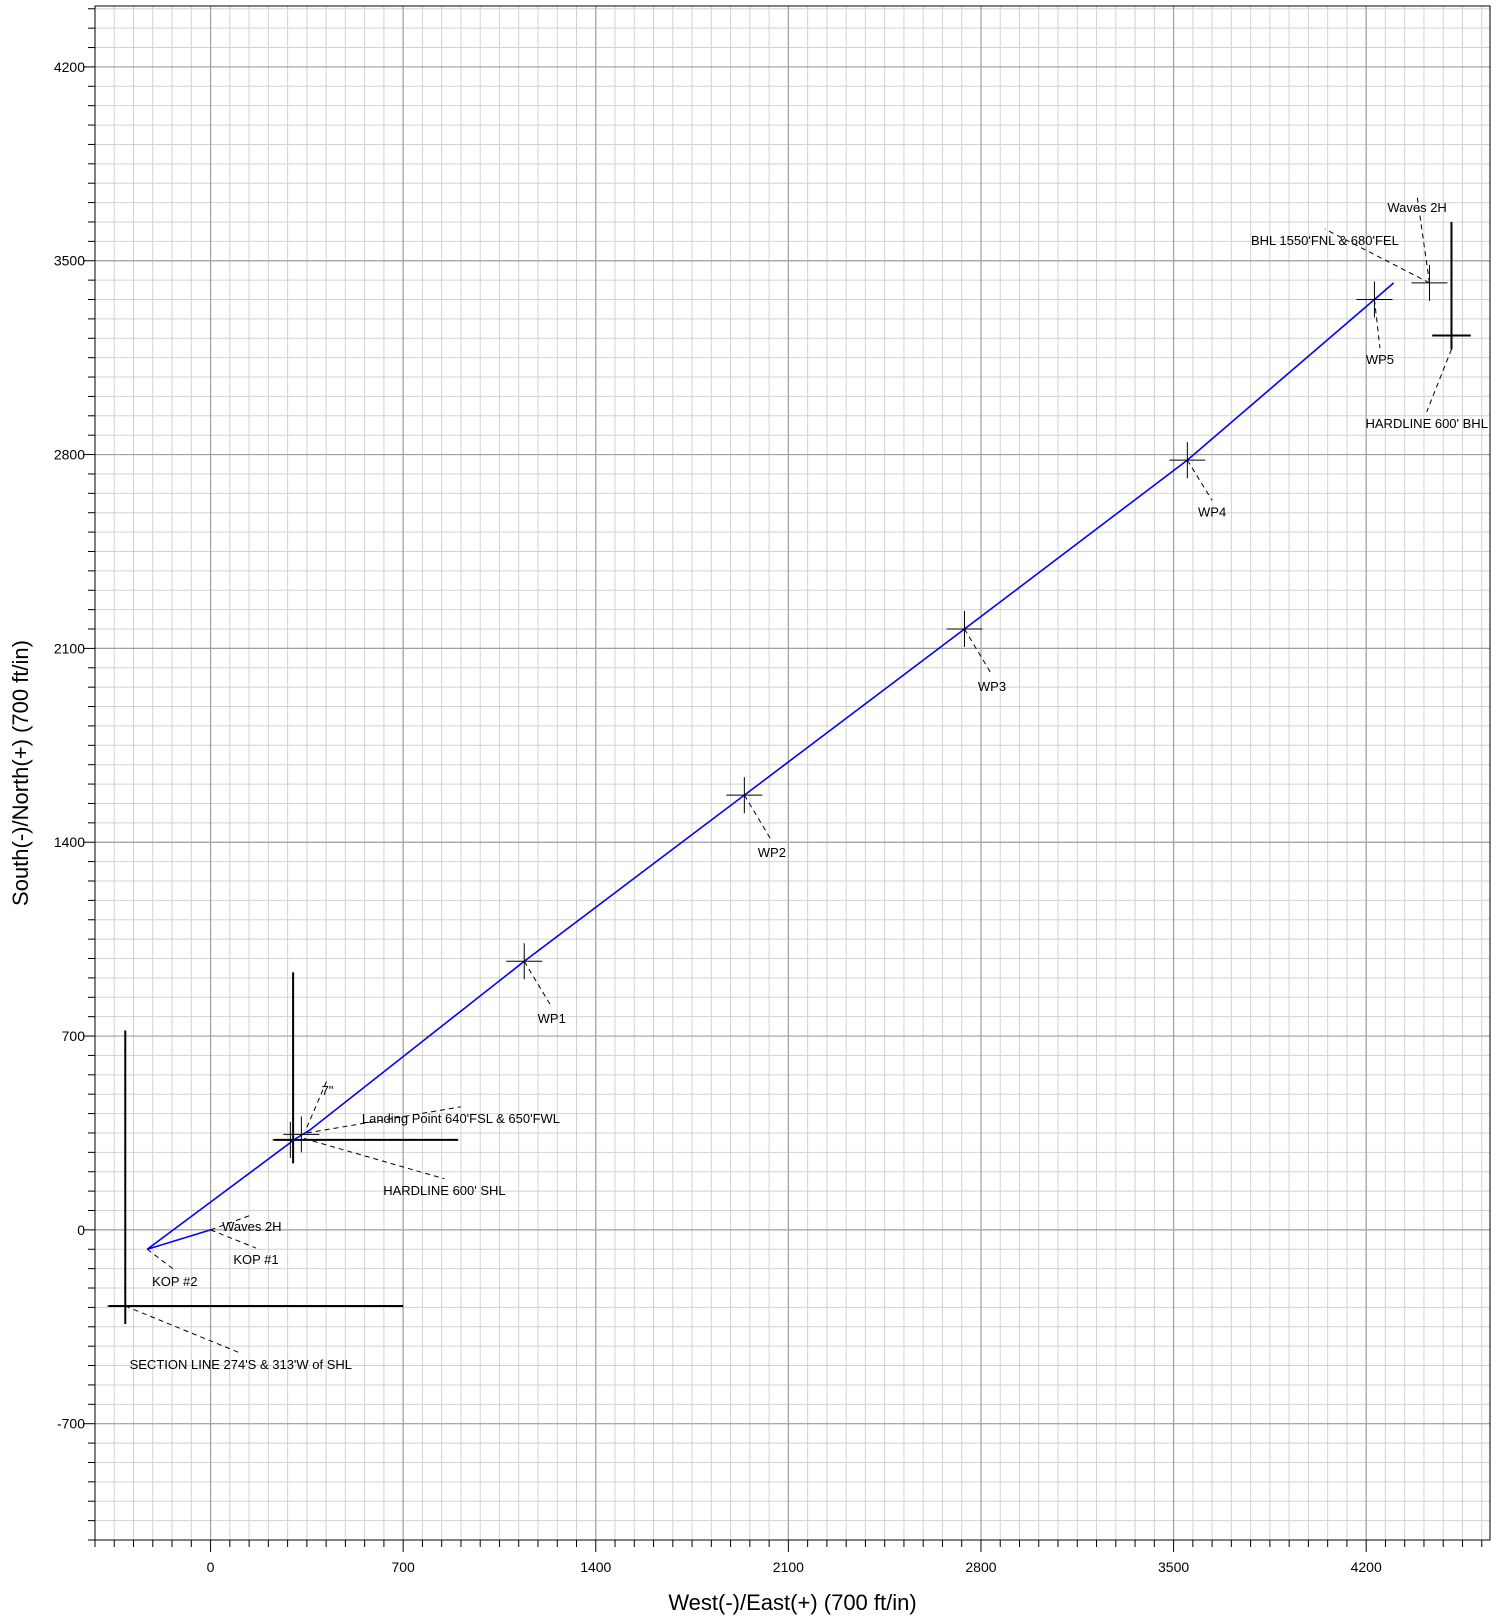  Describe the element at coordinates (552, 1018) in the screenshot. I see `annotation-label: WP1` at that location.